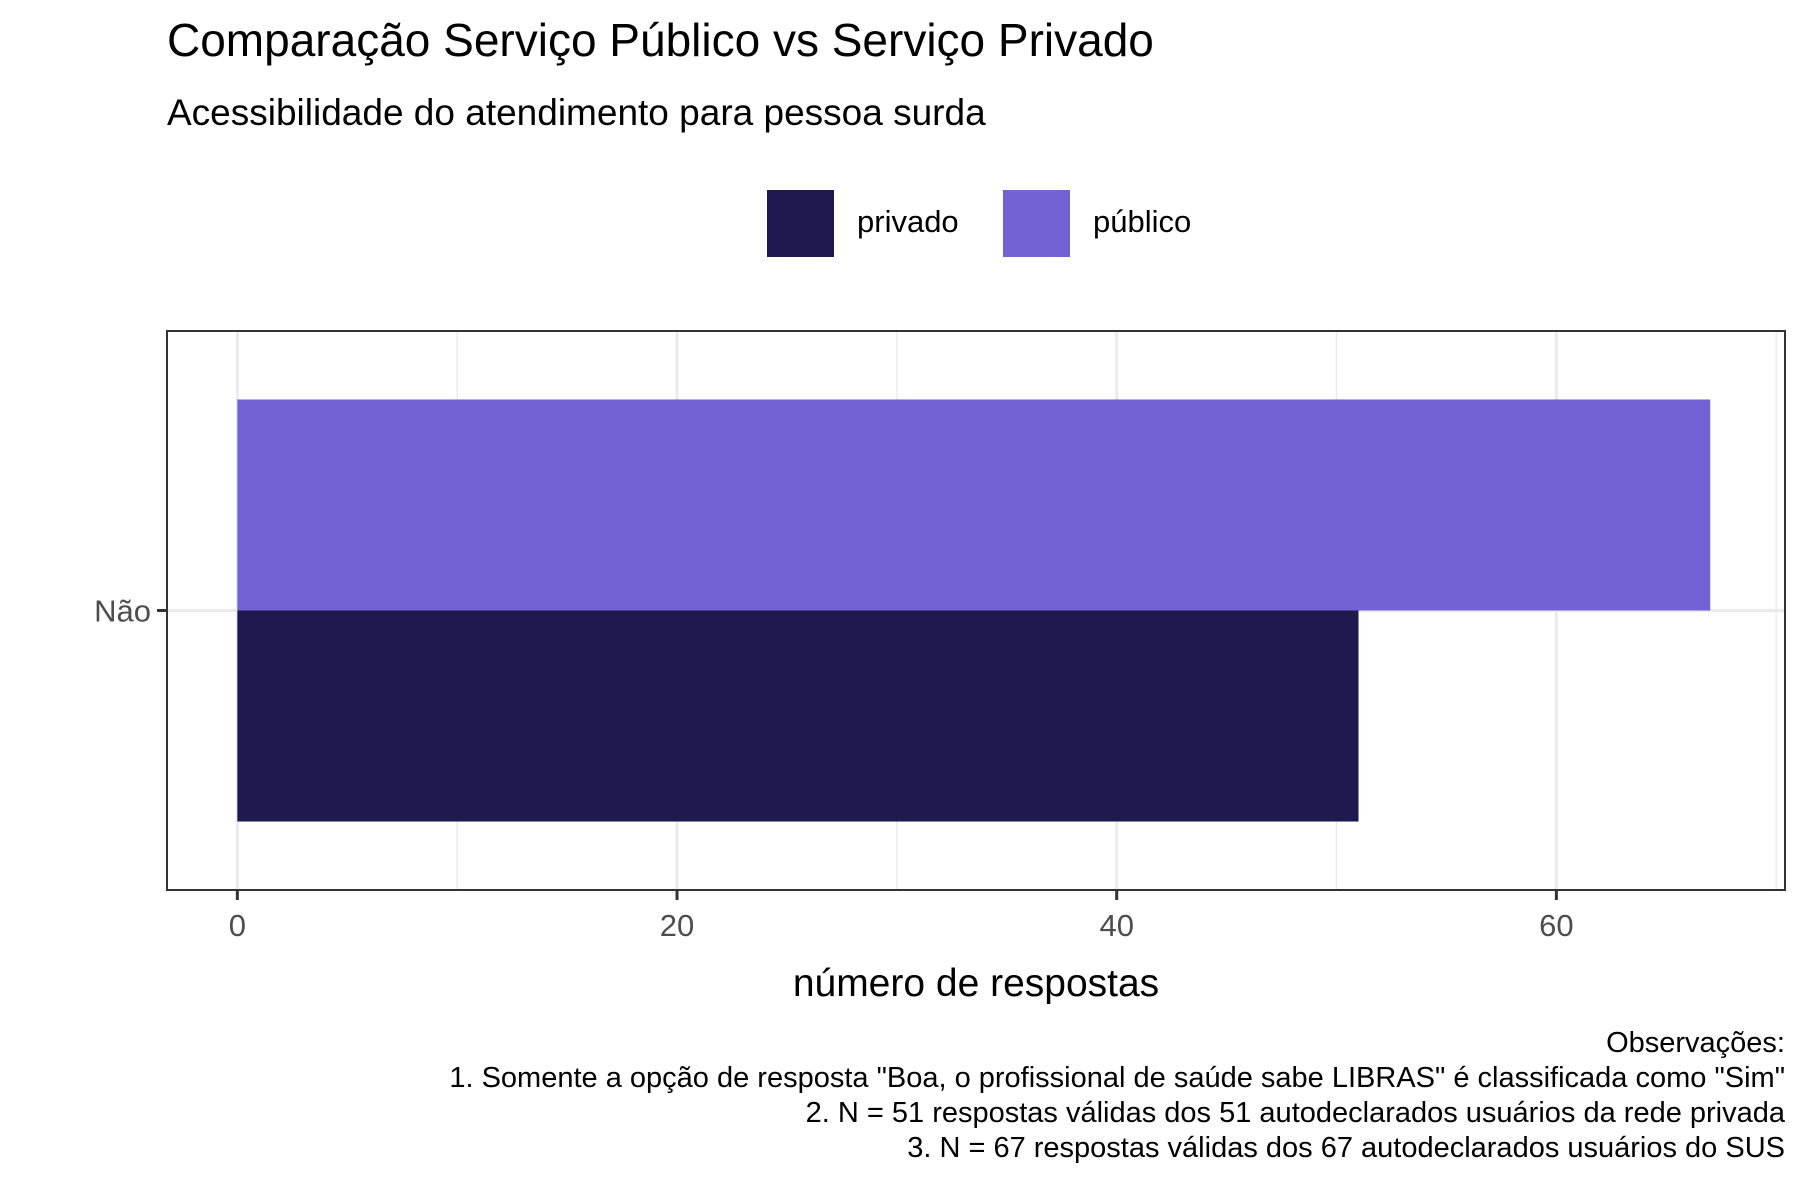  Describe the element at coordinates (798, 716) in the screenshot. I see `bar-privado` at that location.